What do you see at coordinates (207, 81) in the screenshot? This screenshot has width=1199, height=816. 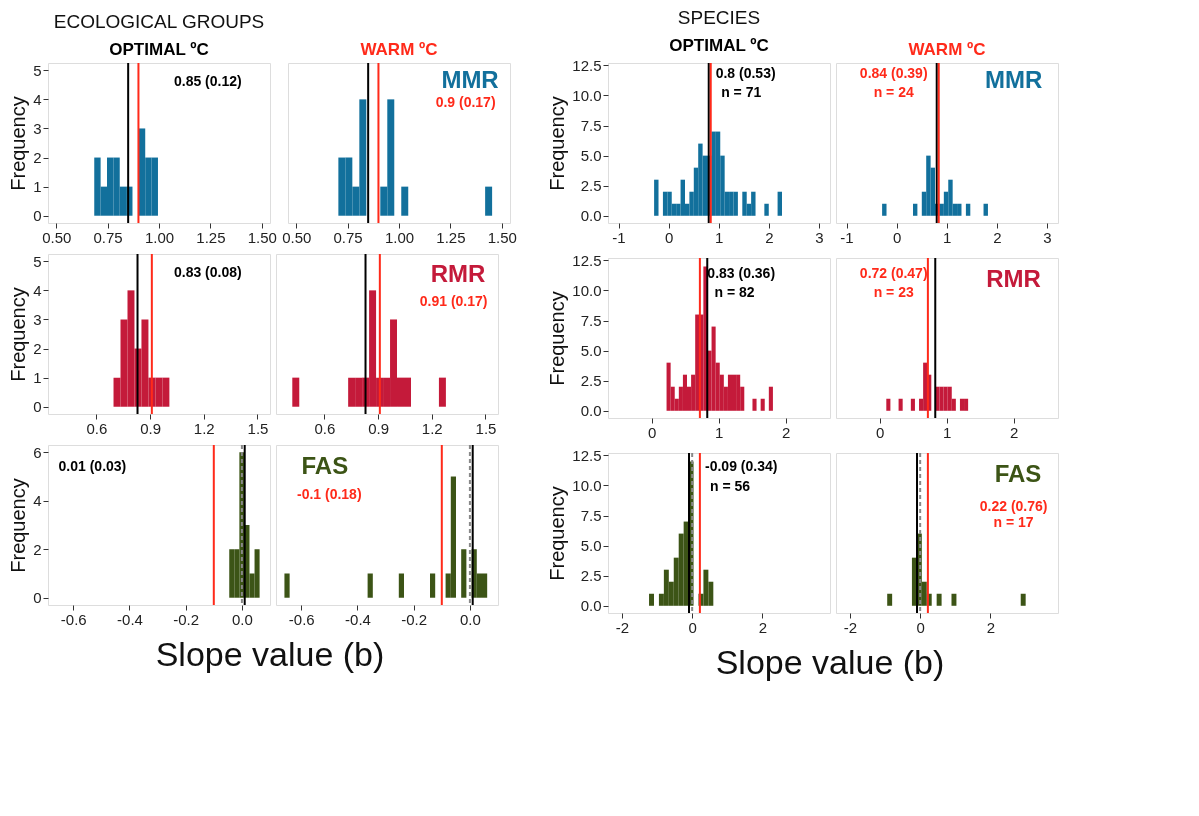 I see `annotation: 0.85 (0.12)` at bounding box center [207, 81].